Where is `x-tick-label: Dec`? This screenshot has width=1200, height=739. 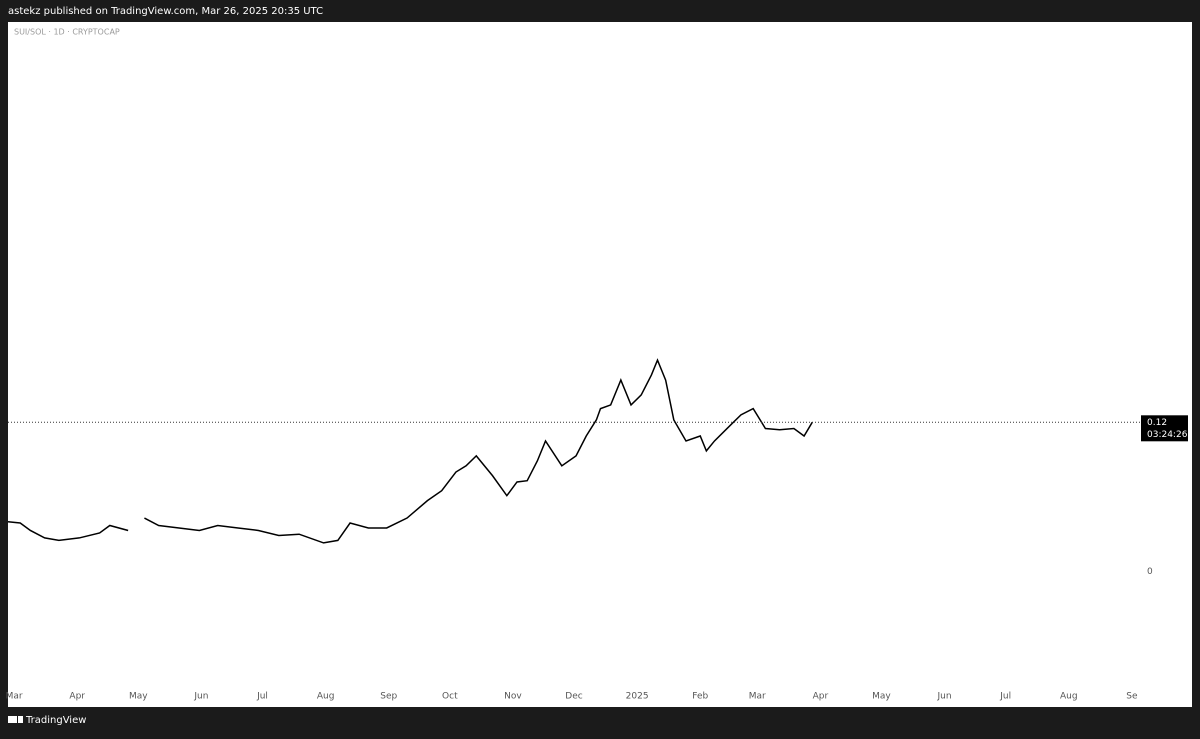
x-tick-label: Dec is located at coordinates (573, 697).